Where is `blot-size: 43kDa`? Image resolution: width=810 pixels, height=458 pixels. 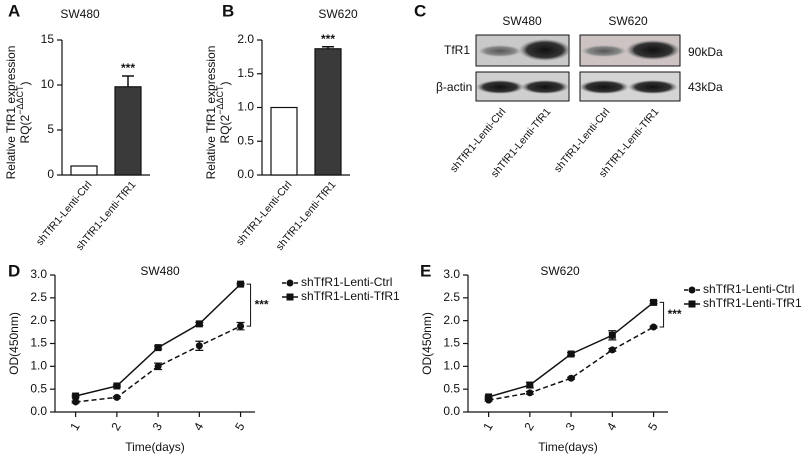 blot-size: 43kDa is located at coordinates (705, 87).